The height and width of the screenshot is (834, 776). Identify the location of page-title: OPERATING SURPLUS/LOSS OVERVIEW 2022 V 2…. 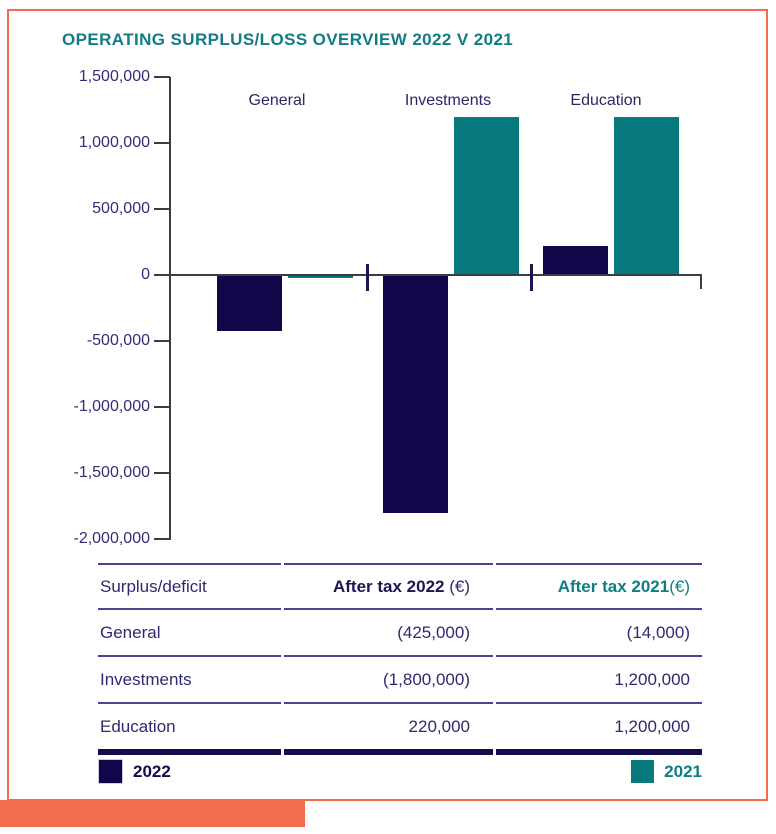
(288, 39).